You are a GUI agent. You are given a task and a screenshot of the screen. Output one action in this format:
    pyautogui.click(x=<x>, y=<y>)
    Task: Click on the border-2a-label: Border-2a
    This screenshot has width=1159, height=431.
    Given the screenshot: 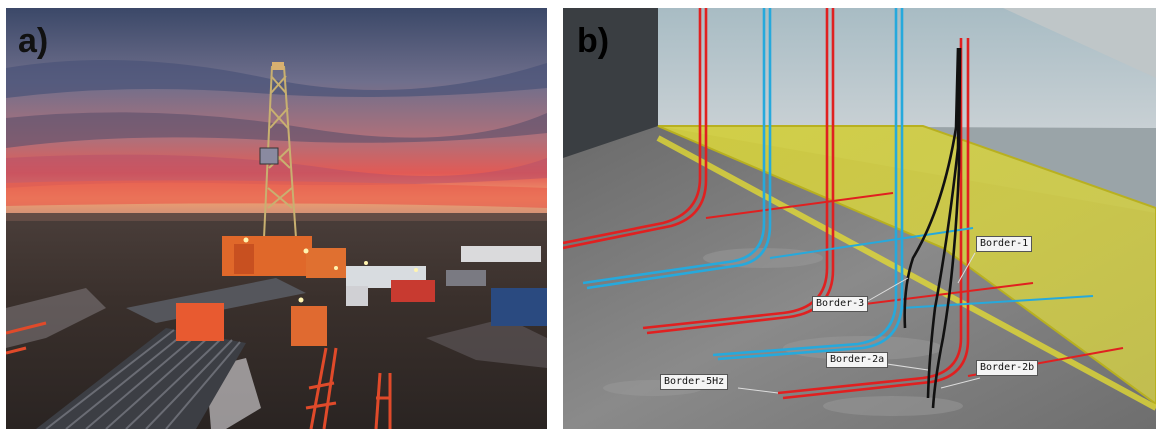 What is the action you would take?
    pyautogui.click(x=857, y=360)
    